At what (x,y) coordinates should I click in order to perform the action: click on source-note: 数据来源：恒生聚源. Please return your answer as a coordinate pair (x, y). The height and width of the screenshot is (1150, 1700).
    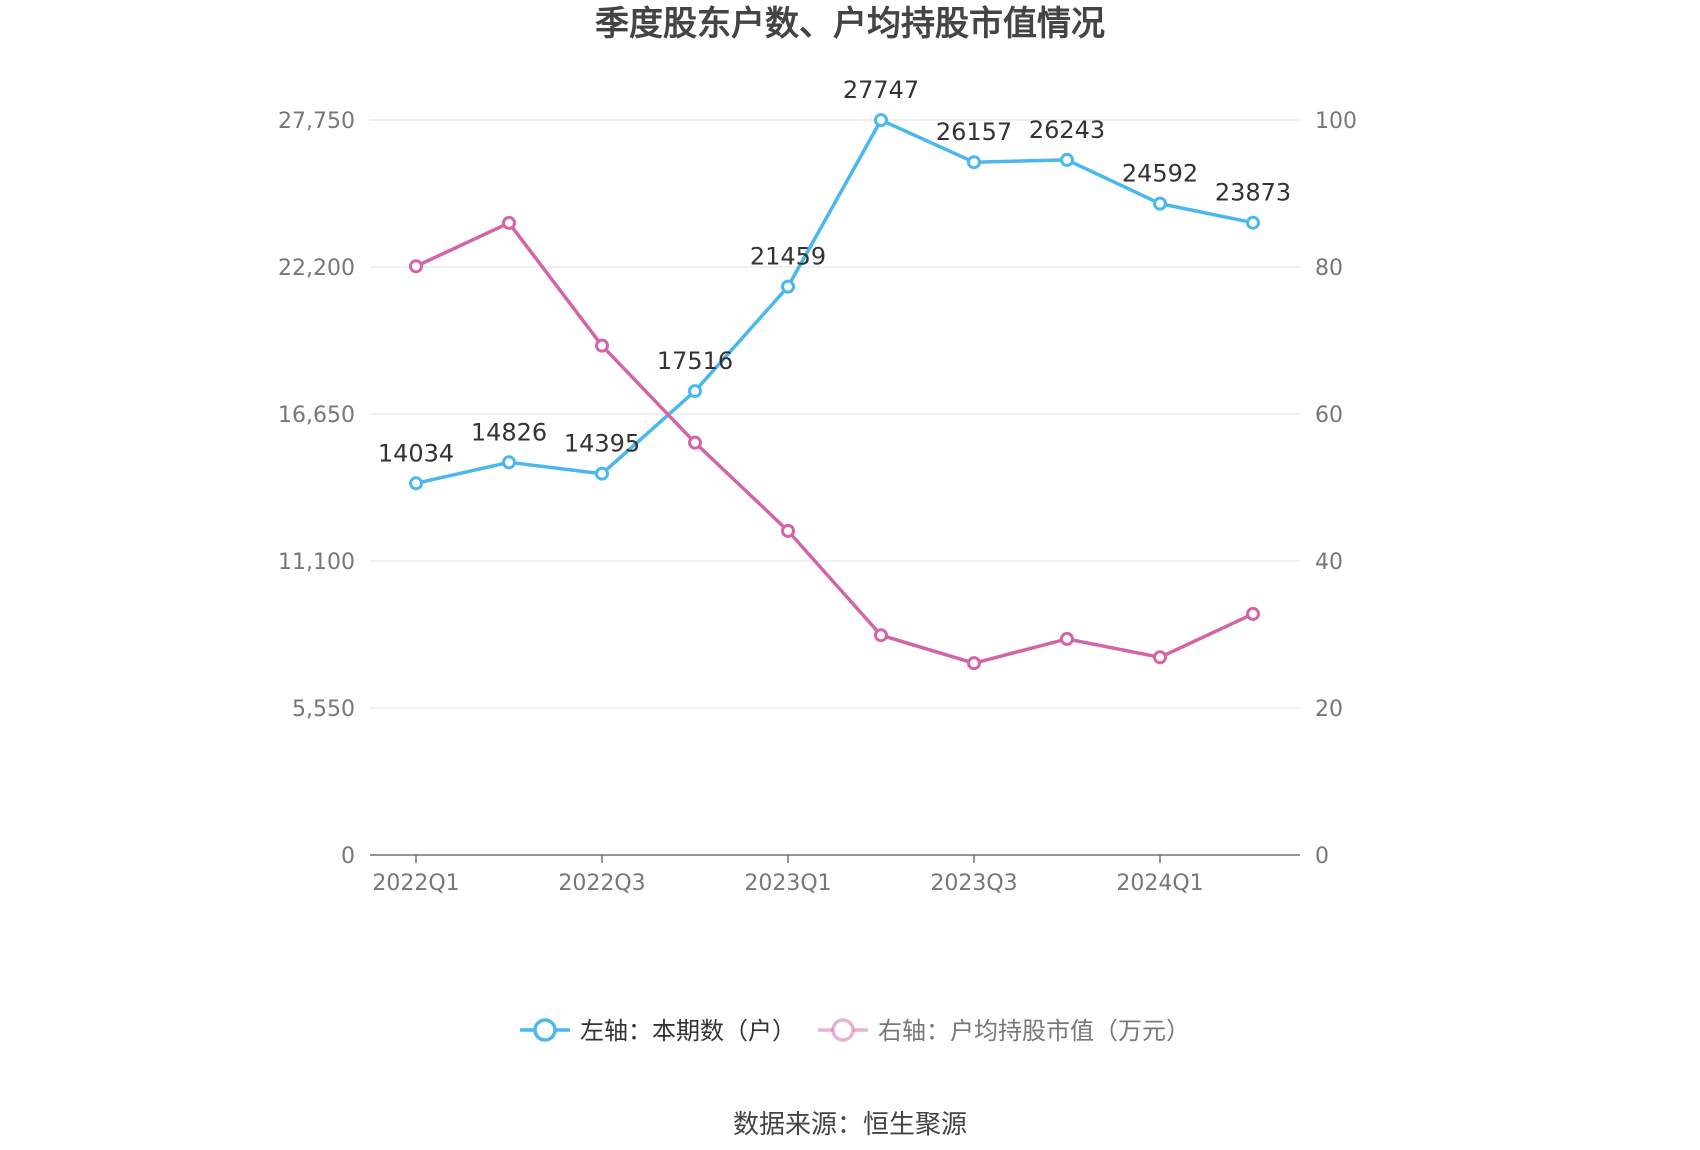
    Looking at the image, I should click on (850, 1125).